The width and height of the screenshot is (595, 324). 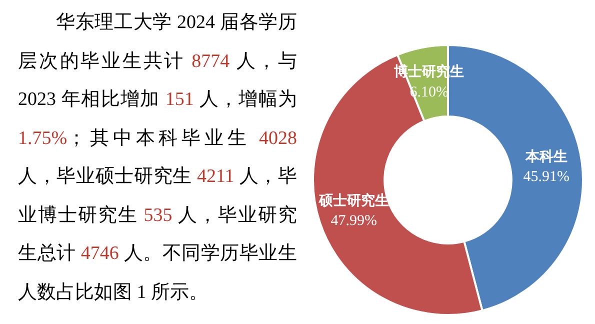 I want to click on data-label: 45.91%, so click(x=546, y=177).